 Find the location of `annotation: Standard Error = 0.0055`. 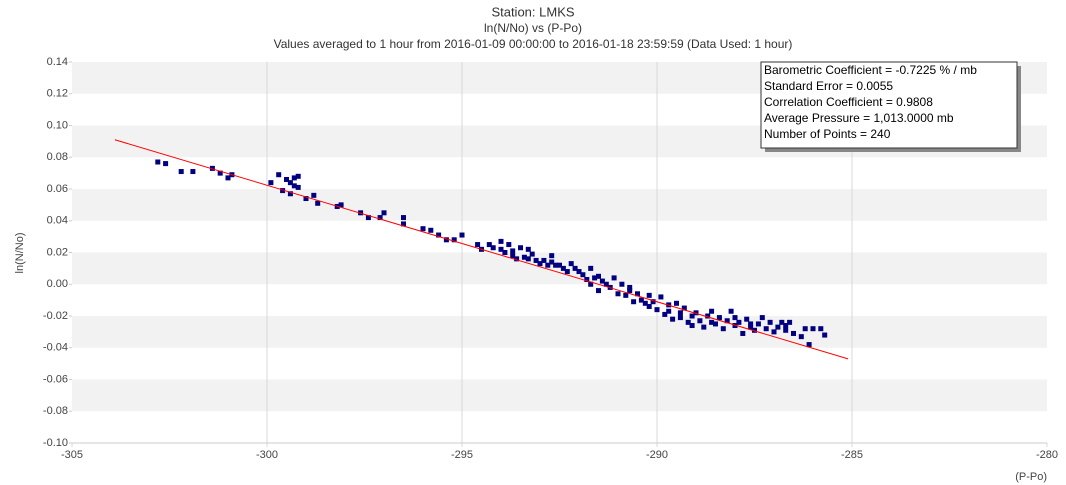

annotation: Standard Error = 0.0055 is located at coordinates (828, 86).